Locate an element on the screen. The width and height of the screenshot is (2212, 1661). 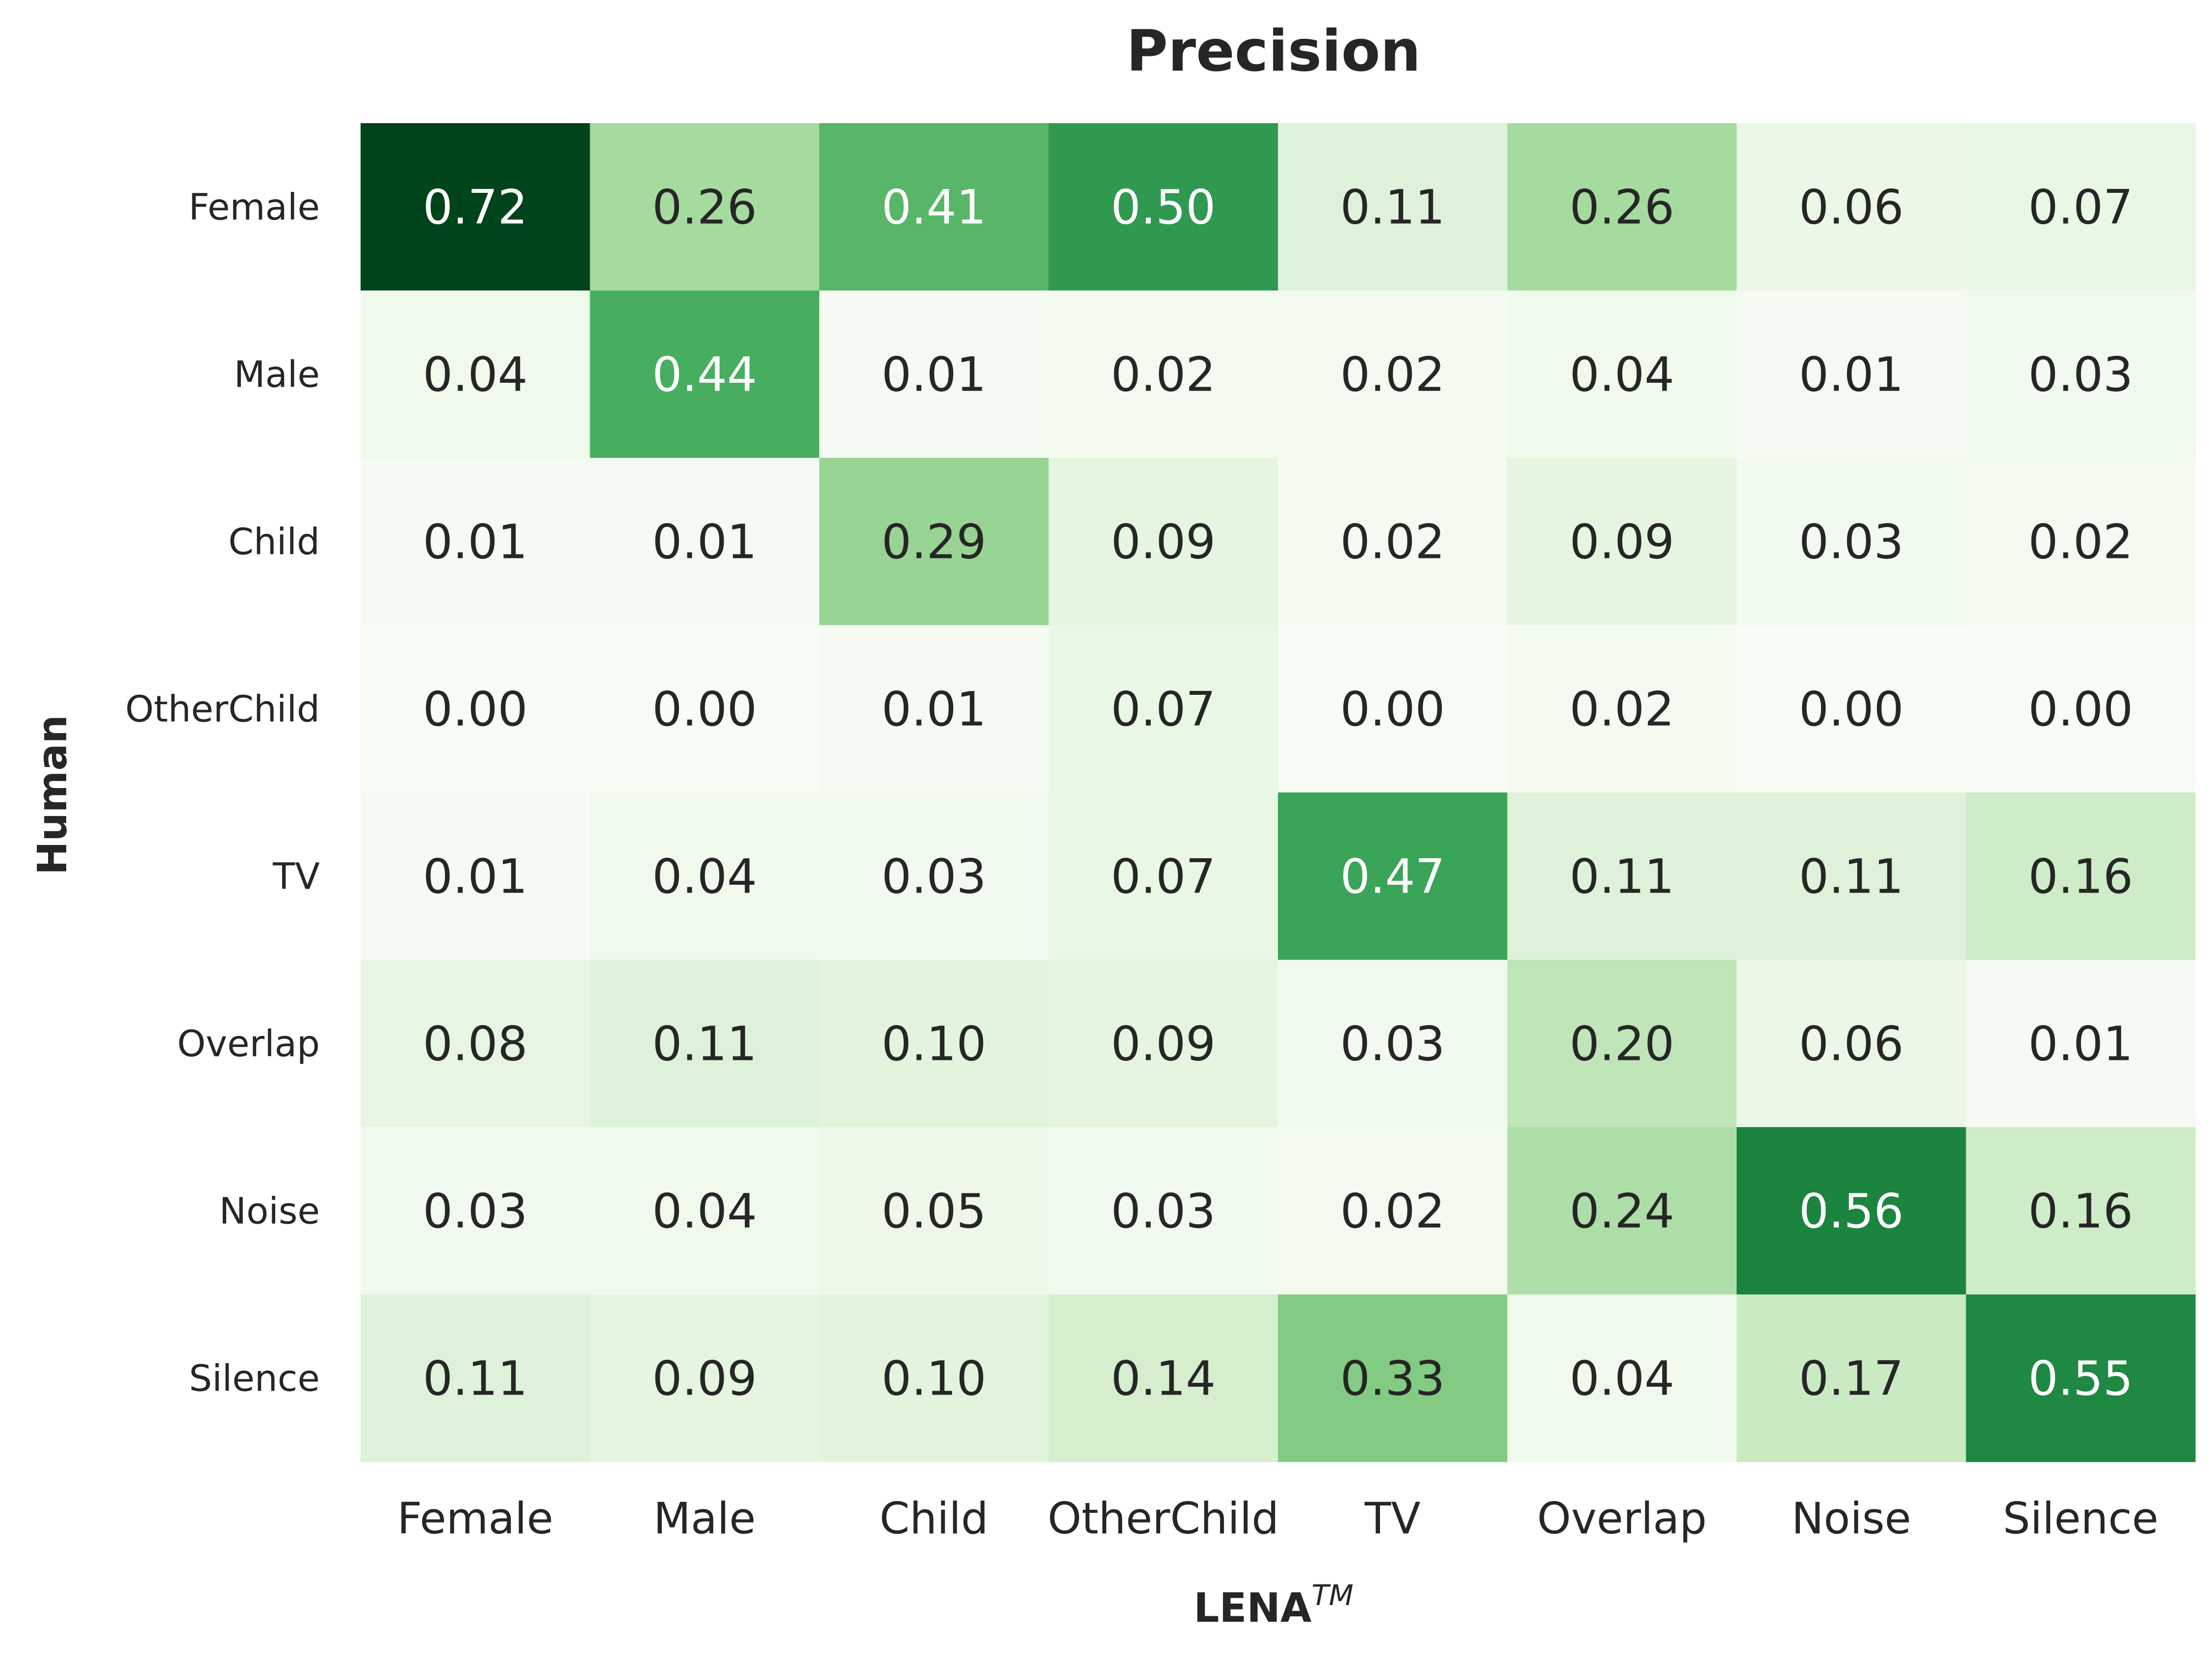
x-tick-label: Silence is located at coordinates (2081, 1518).